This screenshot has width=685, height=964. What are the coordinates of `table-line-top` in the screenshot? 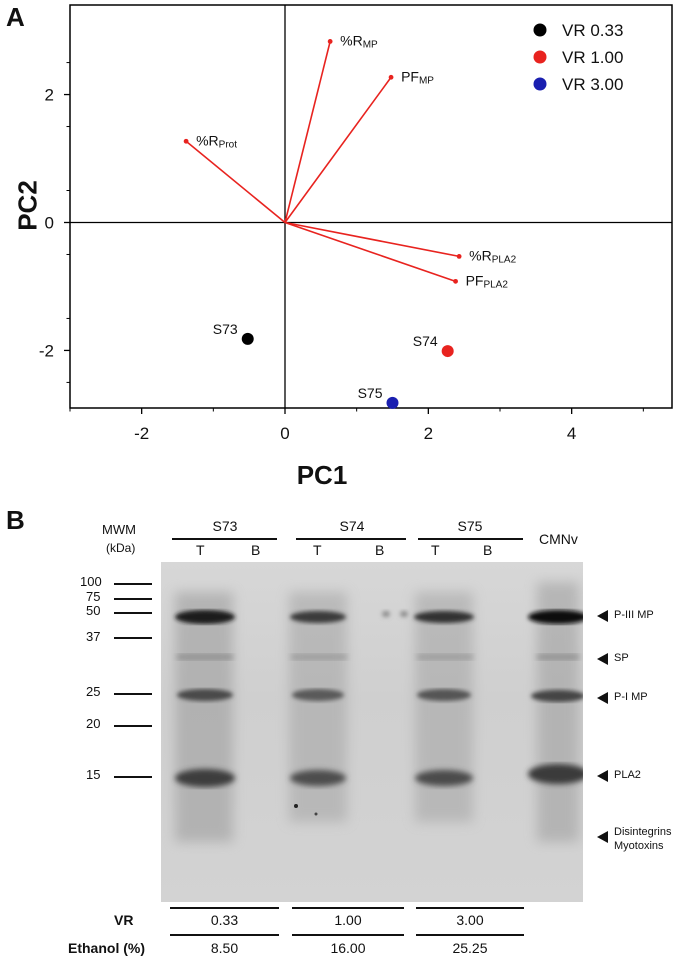 It's located at (224, 908).